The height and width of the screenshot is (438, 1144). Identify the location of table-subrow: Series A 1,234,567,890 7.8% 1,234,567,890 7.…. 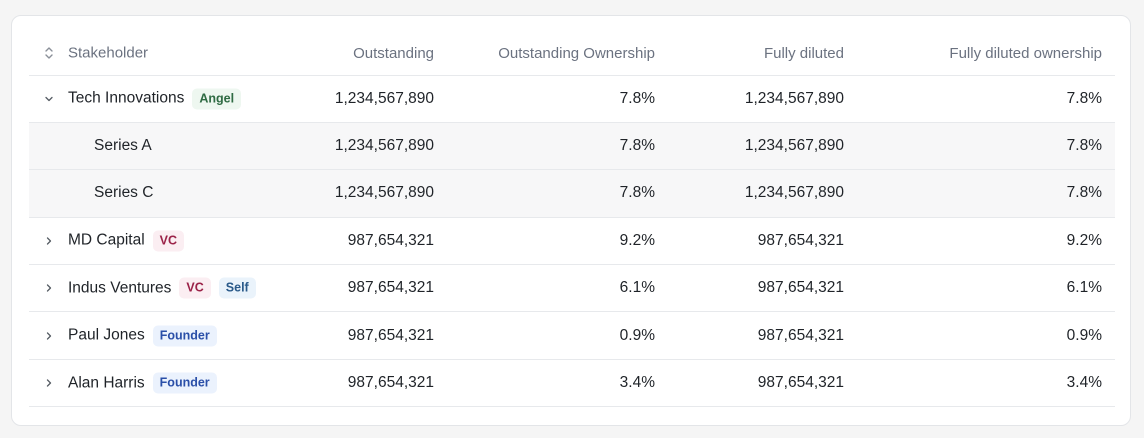
(572, 146).